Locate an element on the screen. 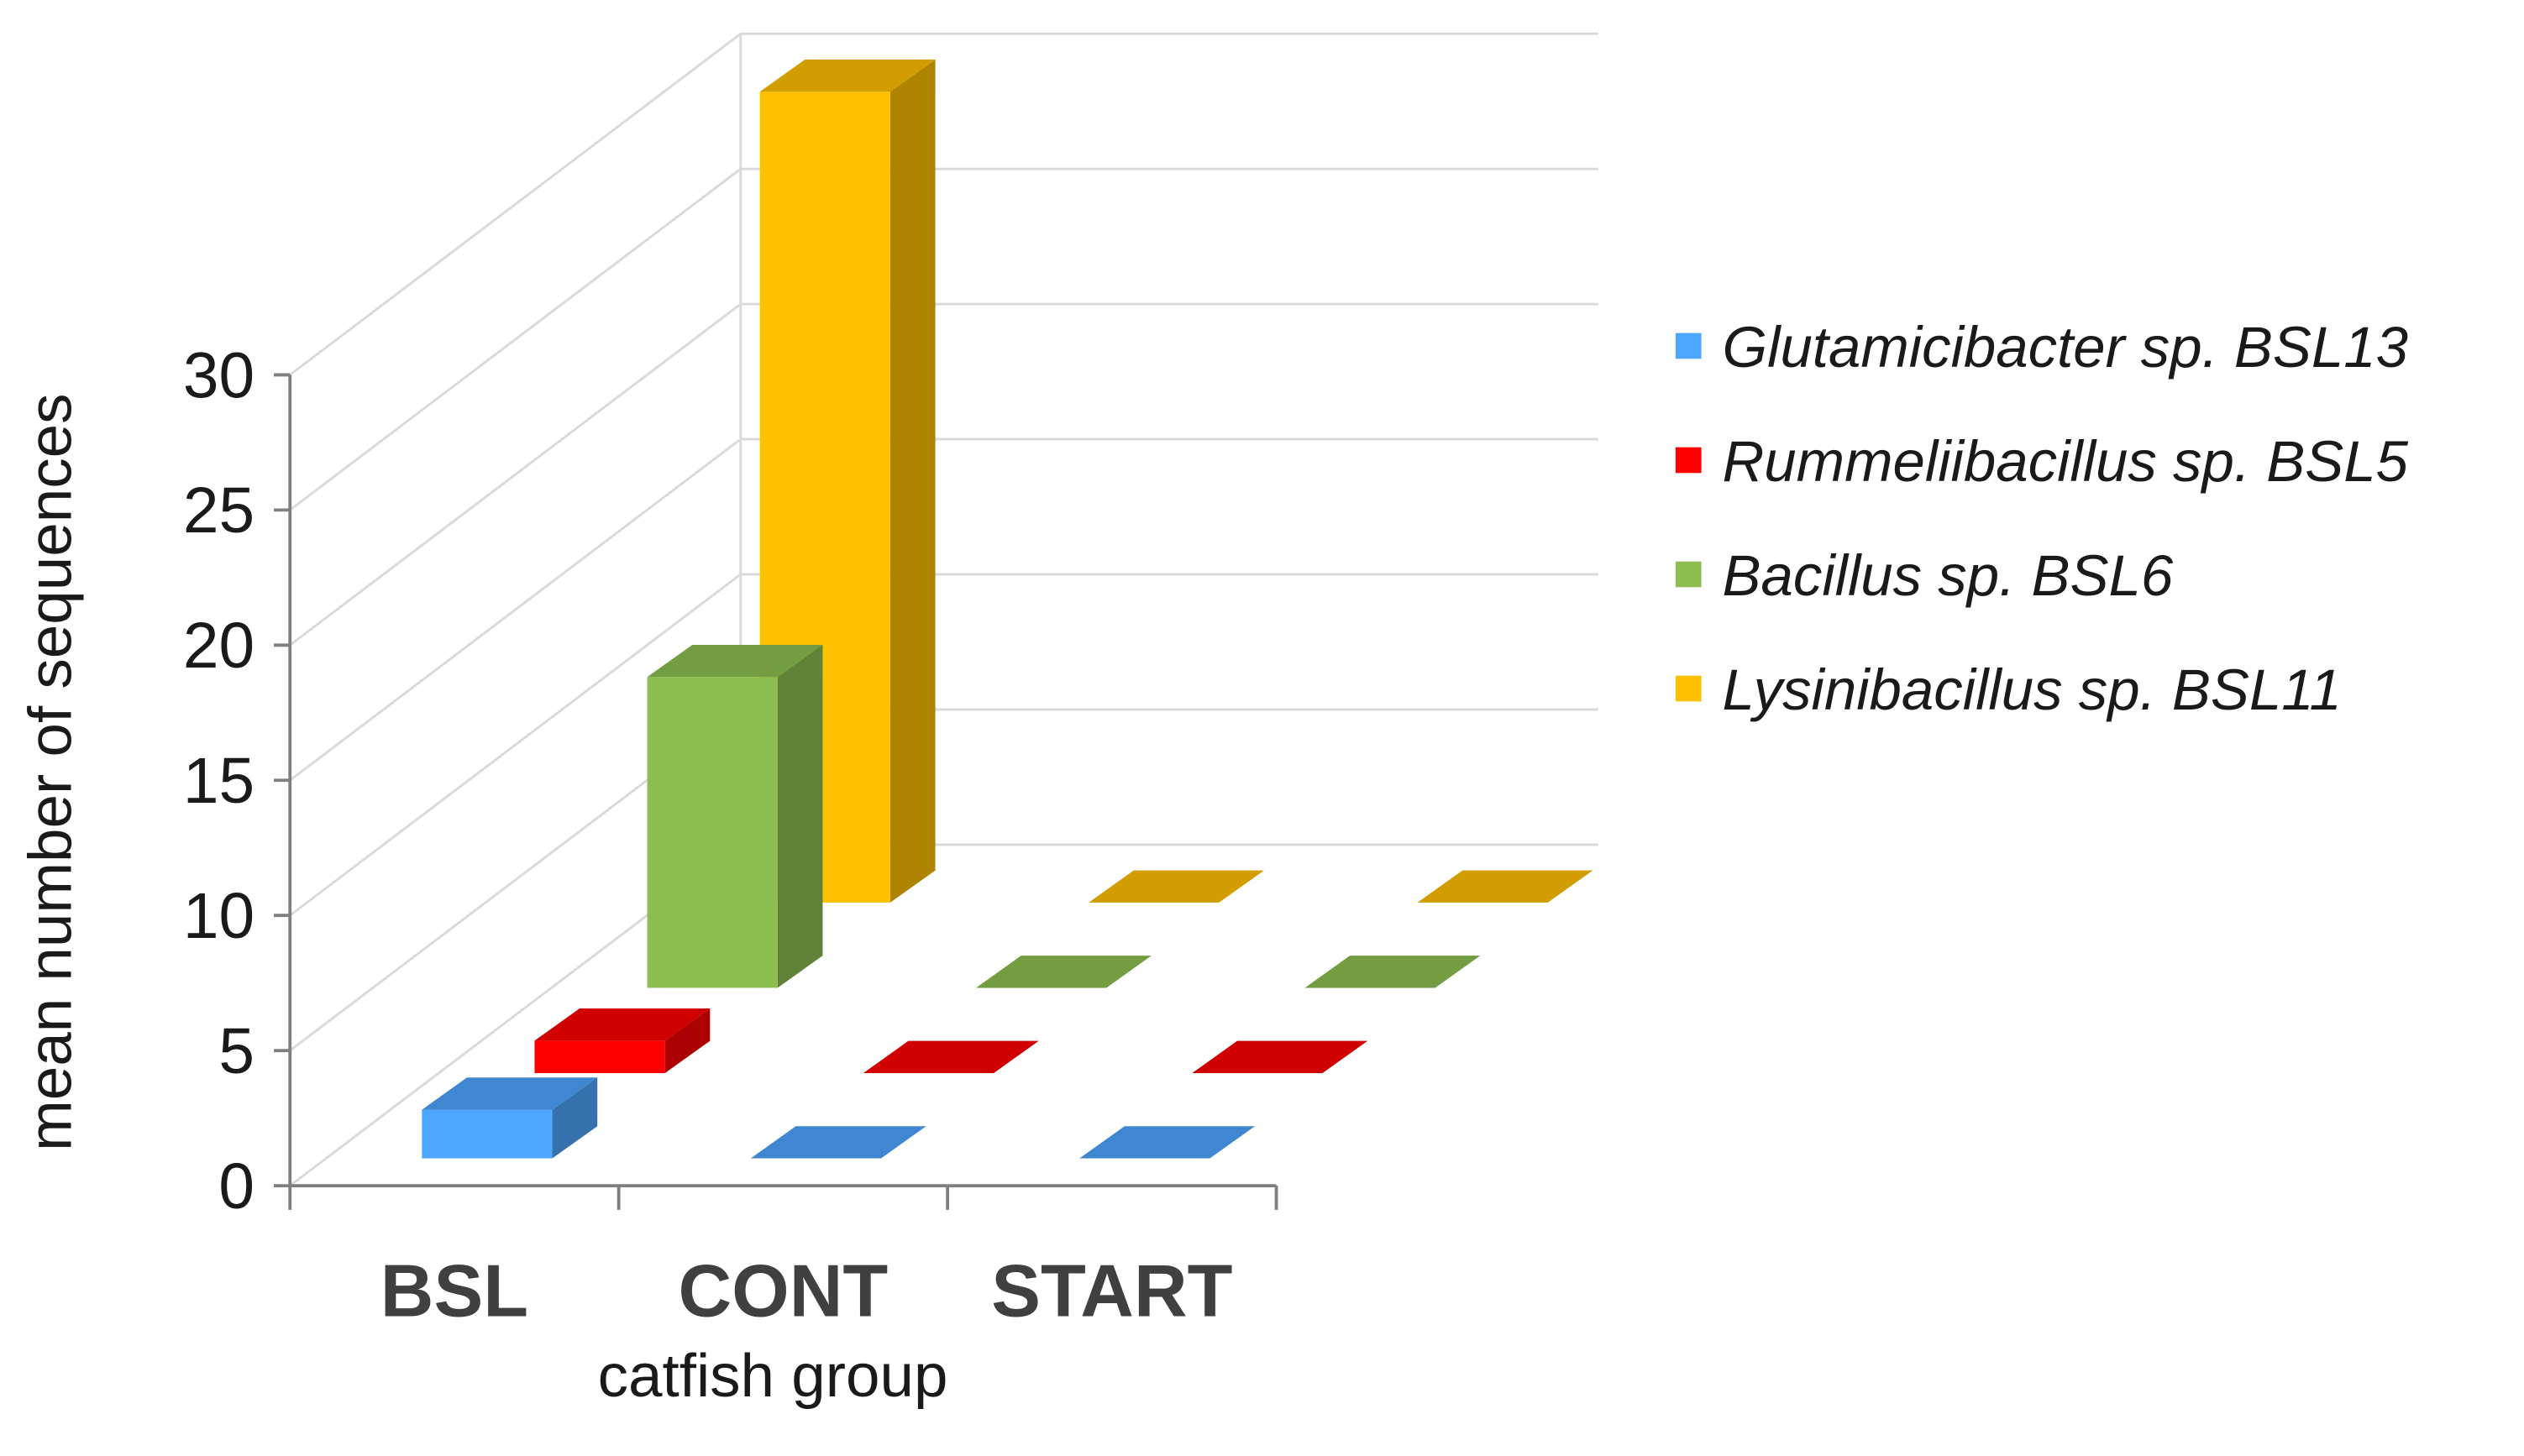 The image size is (2524, 1456). legend-label: Bacillus sp. BSL6 is located at coordinates (1947, 575).